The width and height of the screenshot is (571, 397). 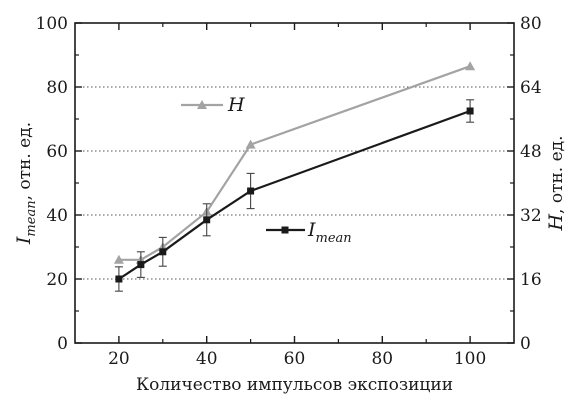 I want to click on svg-text: Imean, отн. ед., so click(x=26, y=183).